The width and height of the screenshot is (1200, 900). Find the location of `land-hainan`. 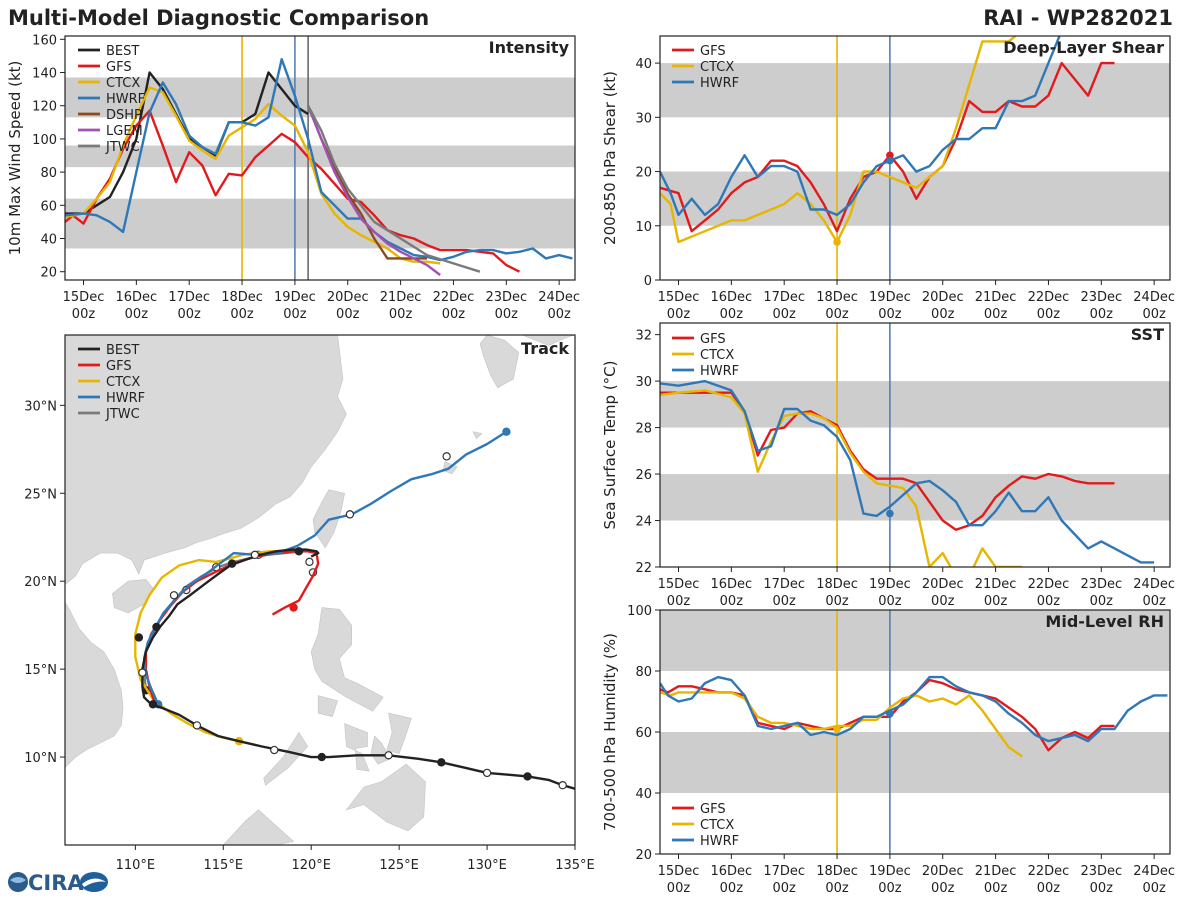

land-hainan is located at coordinates (133, 596).